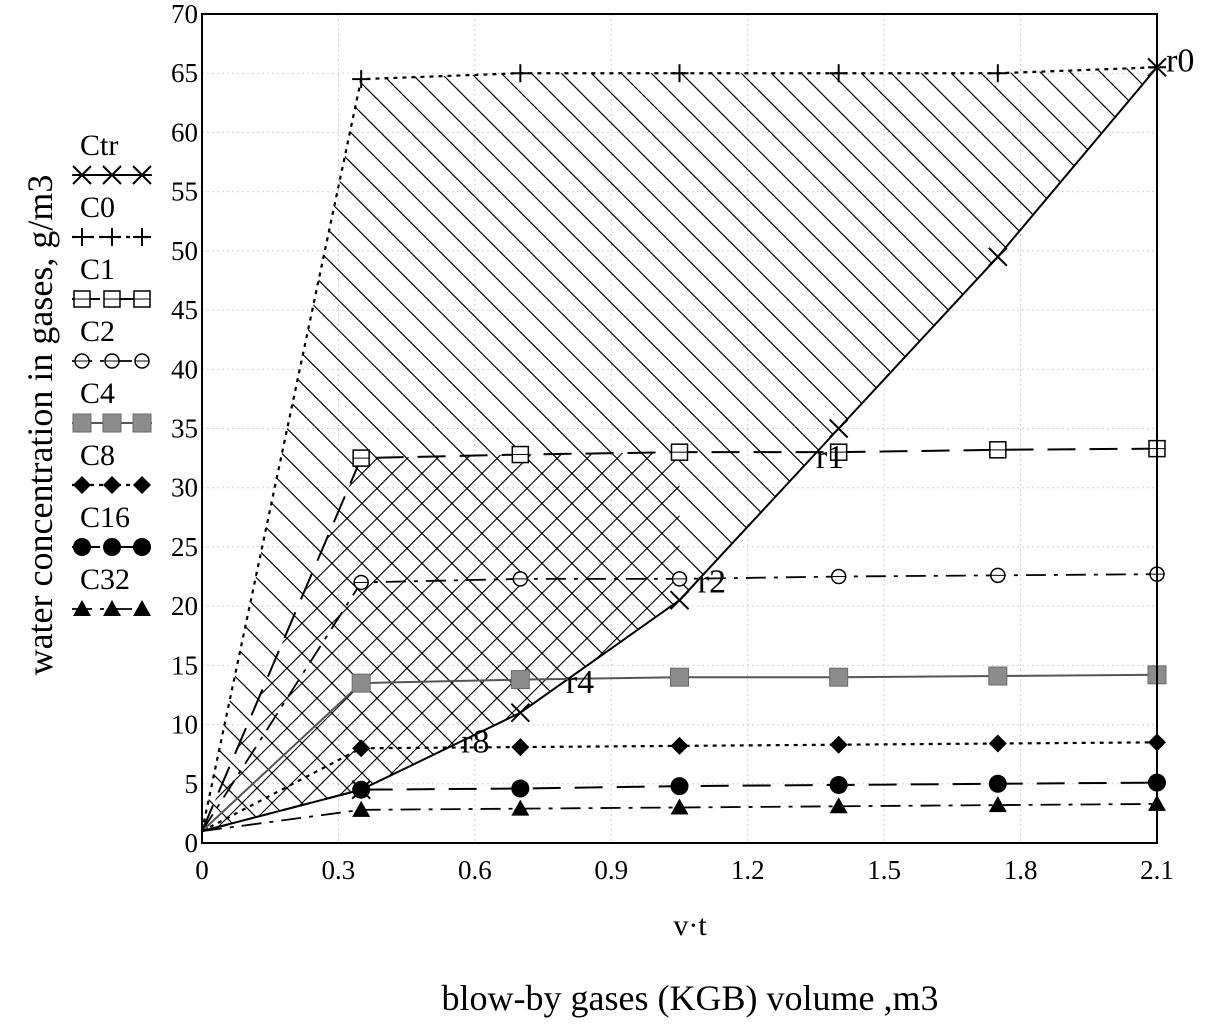 Image resolution: width=1213 pixels, height=1025 pixels. Describe the element at coordinates (184, 725) in the screenshot. I see `y-tick-label: 10` at that location.